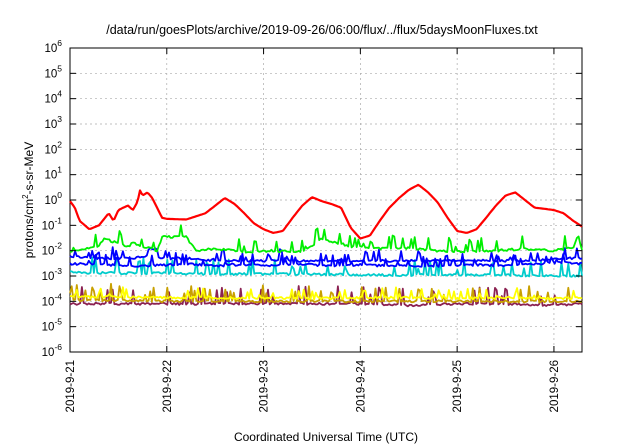 The height and width of the screenshot is (448, 640). What do you see at coordinates (59, 144) in the screenshot?
I see `y-tick-exponent: 2` at bounding box center [59, 144].